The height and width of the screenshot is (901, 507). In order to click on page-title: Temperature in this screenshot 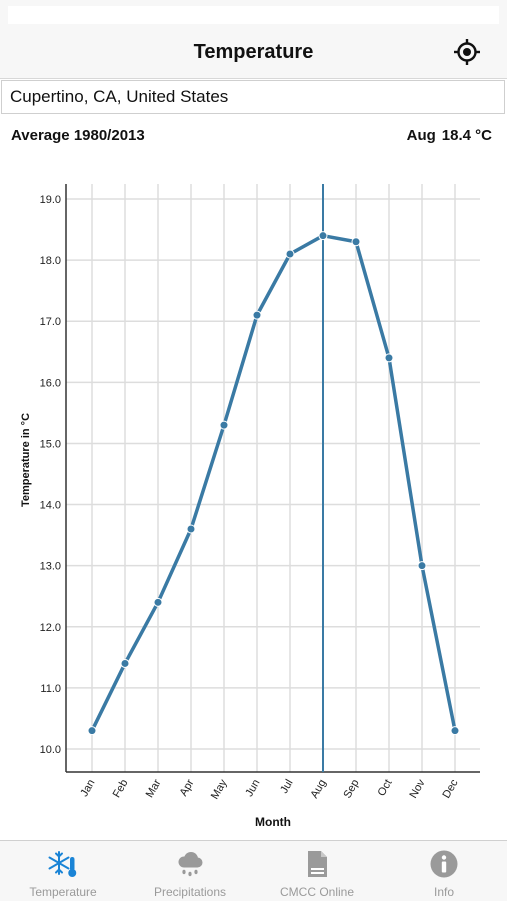, I will do `click(253, 52)`.